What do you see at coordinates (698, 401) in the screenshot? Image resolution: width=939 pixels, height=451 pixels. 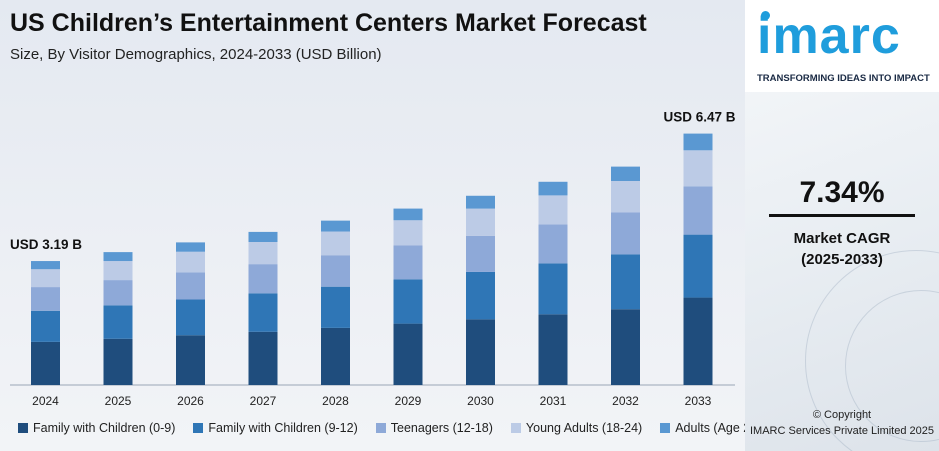 I see `x-tick-label: 2033` at bounding box center [698, 401].